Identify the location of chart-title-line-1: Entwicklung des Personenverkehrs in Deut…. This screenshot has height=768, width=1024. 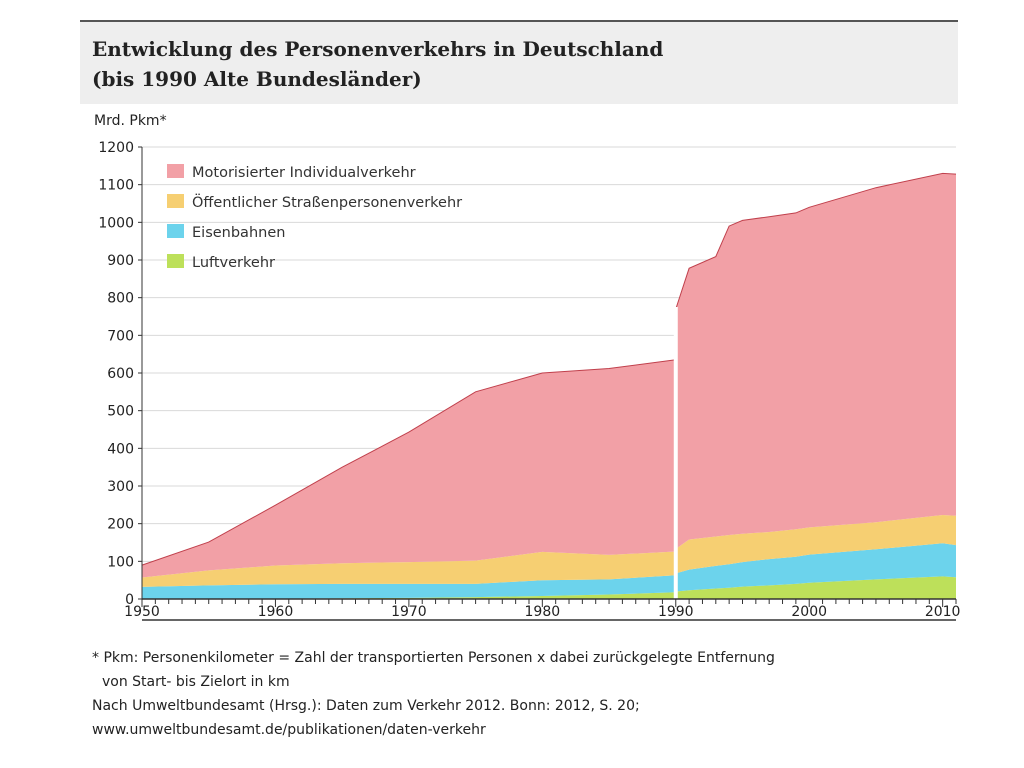
(378, 49).